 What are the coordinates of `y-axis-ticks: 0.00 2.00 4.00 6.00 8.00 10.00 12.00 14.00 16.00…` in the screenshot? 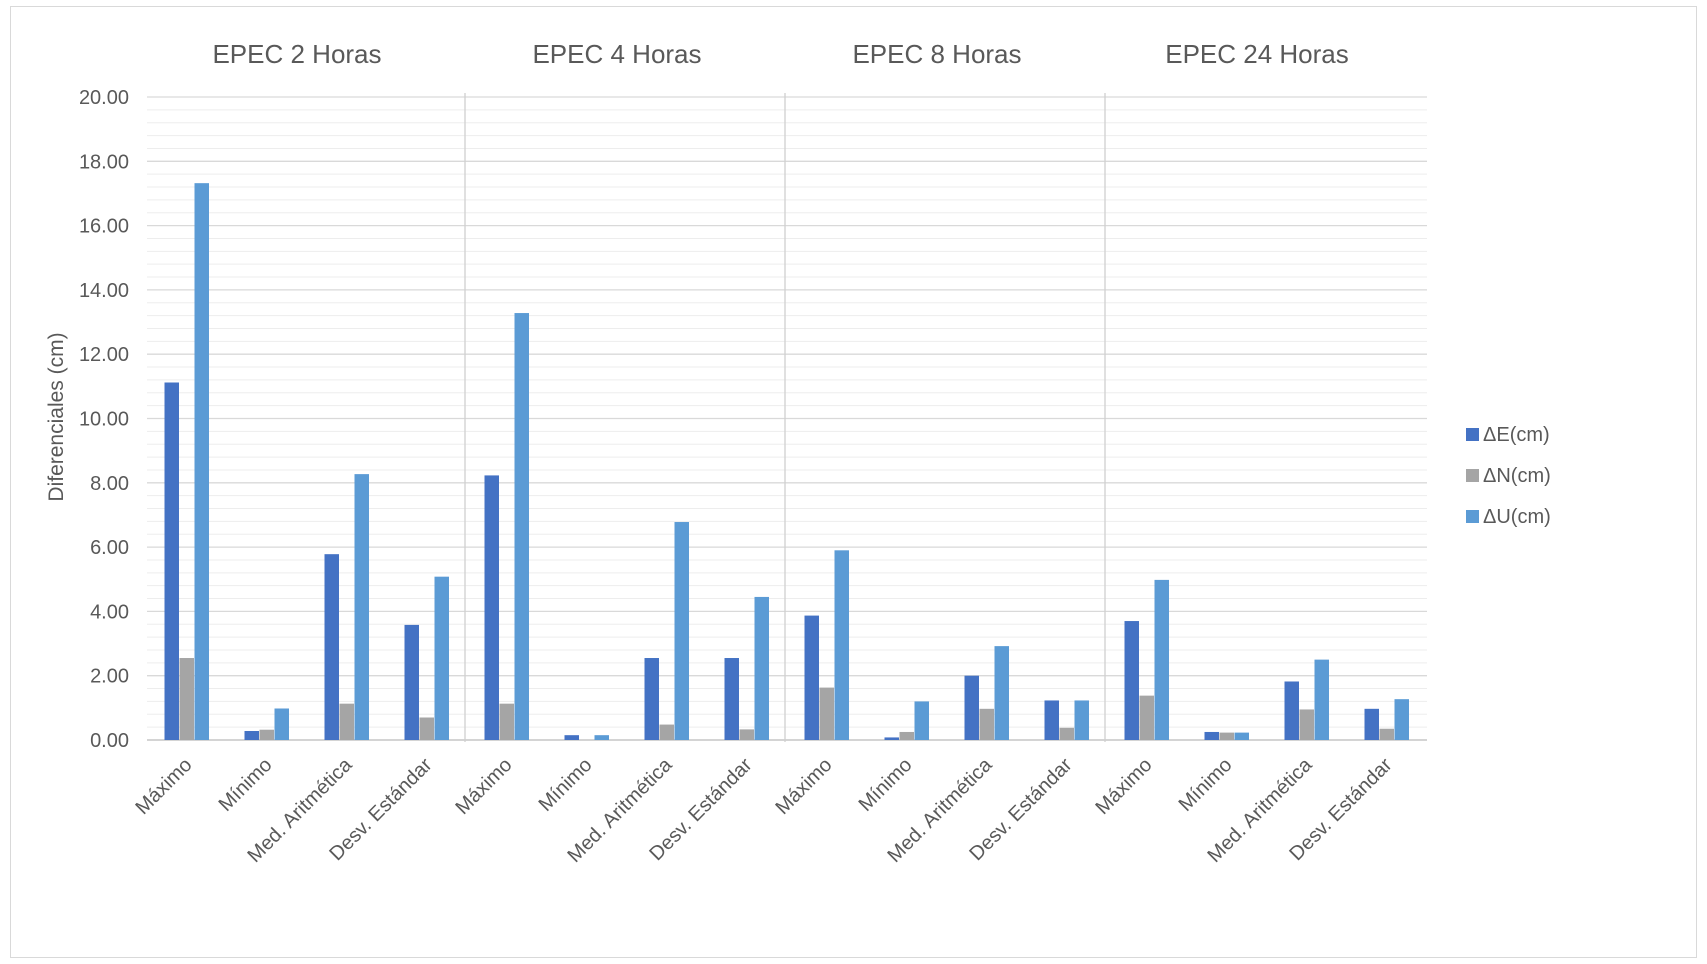 It's located at (104, 419).